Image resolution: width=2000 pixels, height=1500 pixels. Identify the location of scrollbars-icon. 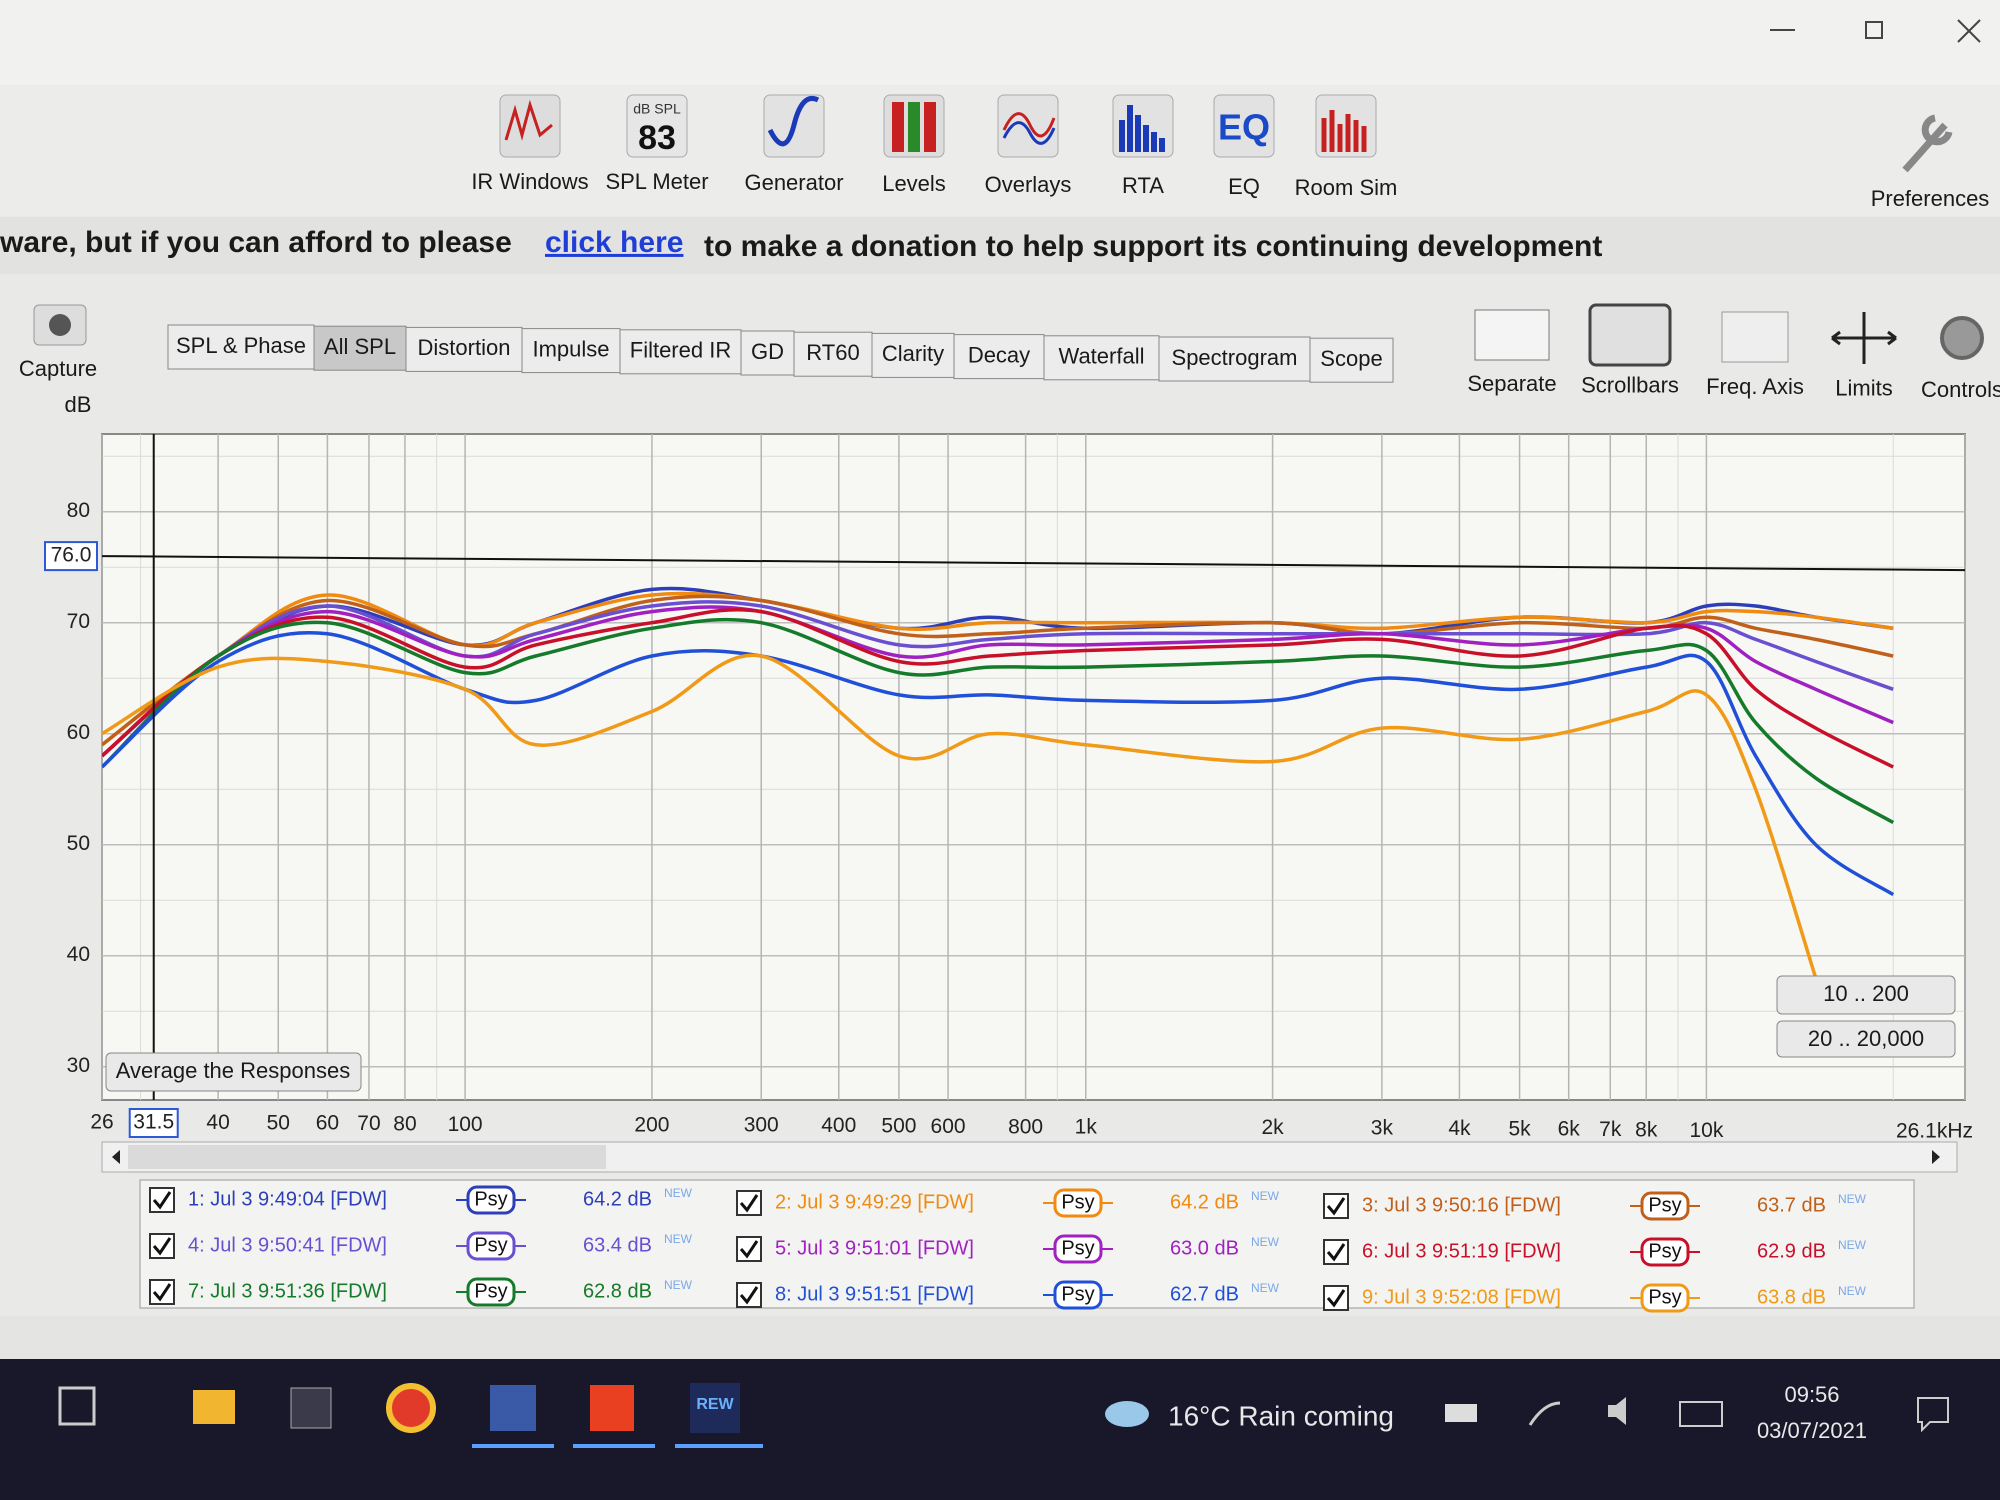
(1630, 335).